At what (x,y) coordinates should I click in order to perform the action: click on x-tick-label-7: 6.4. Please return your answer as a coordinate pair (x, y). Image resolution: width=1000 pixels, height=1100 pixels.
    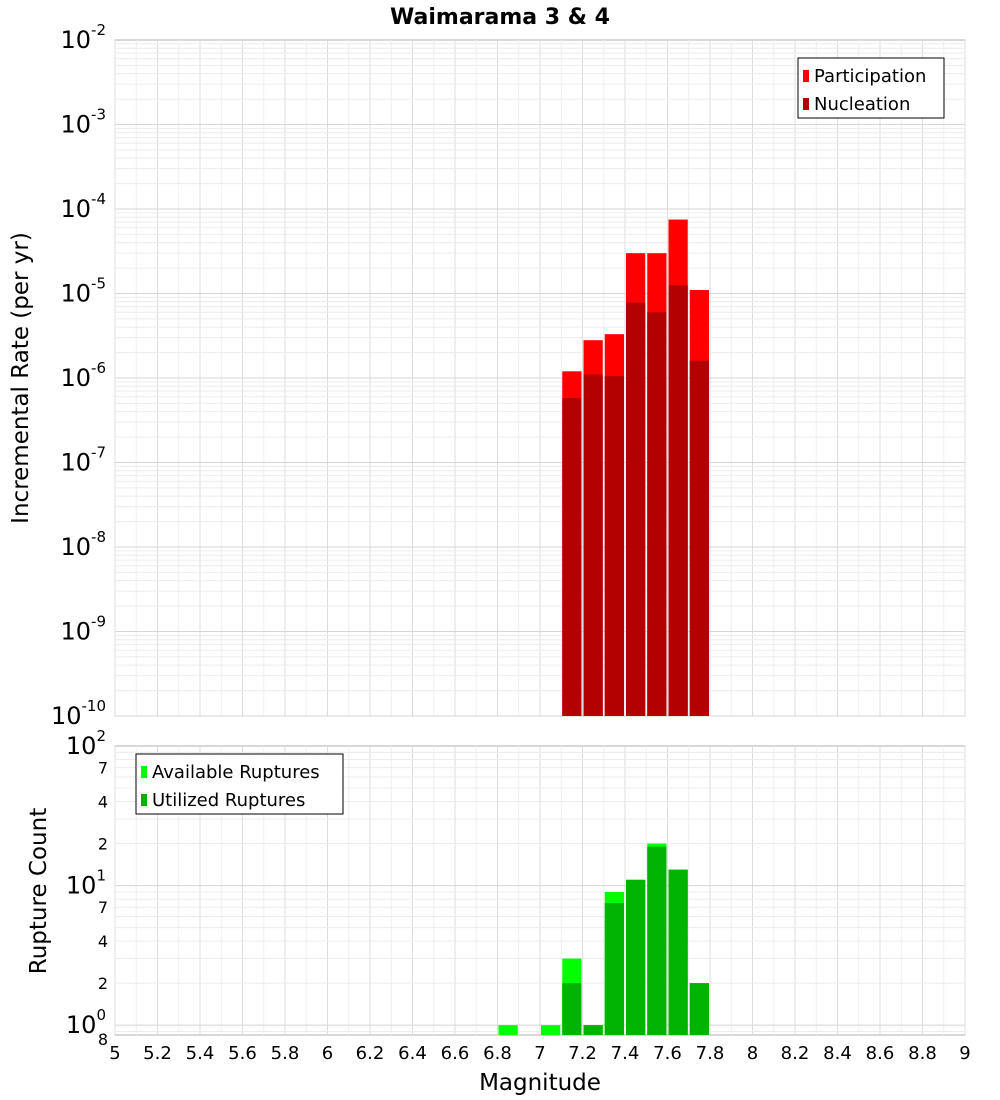
    Looking at the image, I should click on (412, 1053).